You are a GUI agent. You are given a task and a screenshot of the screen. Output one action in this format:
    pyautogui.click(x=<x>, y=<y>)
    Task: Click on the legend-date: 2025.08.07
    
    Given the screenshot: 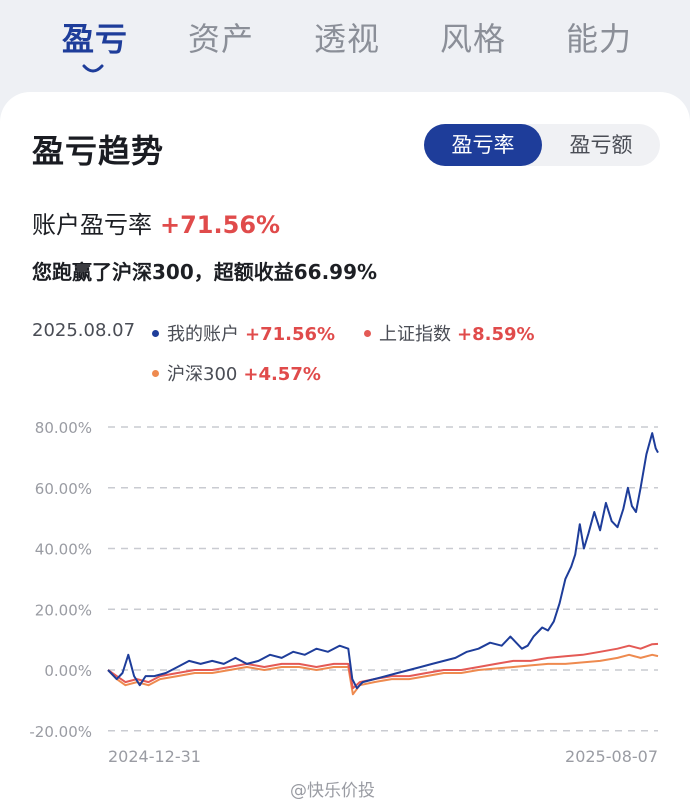 What is the action you would take?
    pyautogui.click(x=84, y=330)
    